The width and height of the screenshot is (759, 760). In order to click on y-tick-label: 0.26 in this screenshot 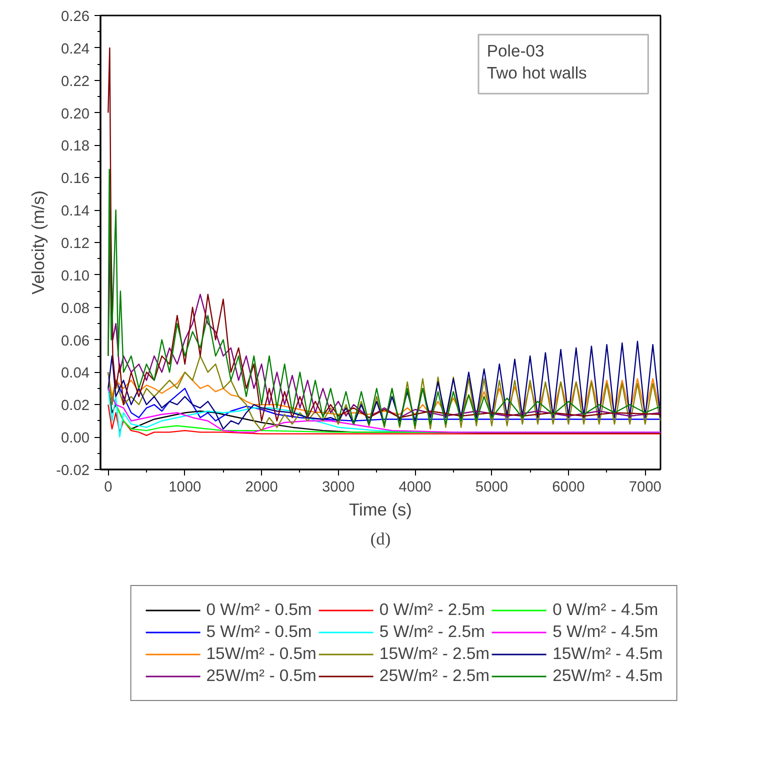, I will do `click(75, 17)`.